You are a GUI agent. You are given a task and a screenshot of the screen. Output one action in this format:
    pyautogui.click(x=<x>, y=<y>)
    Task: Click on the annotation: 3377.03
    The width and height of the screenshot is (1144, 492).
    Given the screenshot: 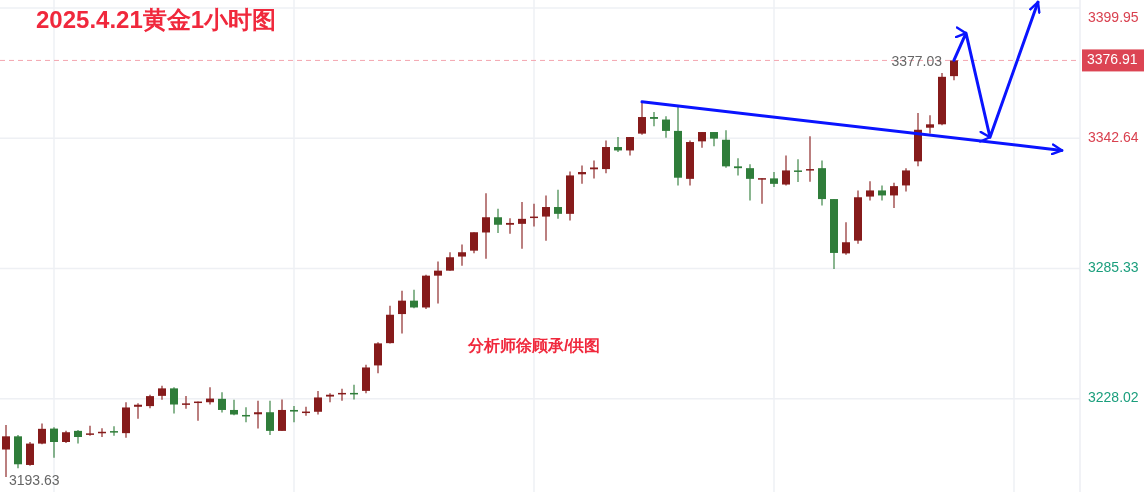 What is the action you would take?
    pyautogui.click(x=917, y=60)
    